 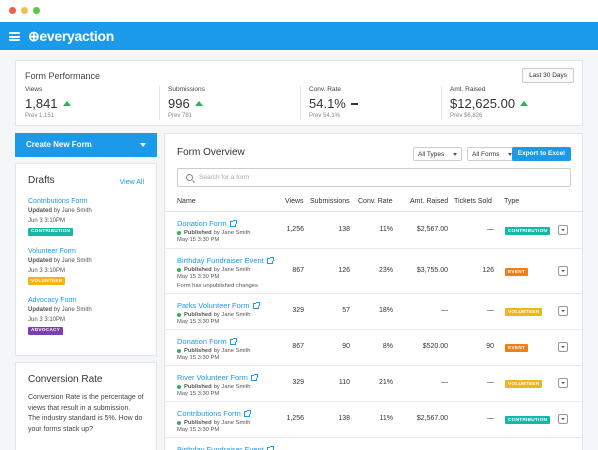 What do you see at coordinates (374, 177) in the screenshot?
I see `search-input: Search for a form` at bounding box center [374, 177].